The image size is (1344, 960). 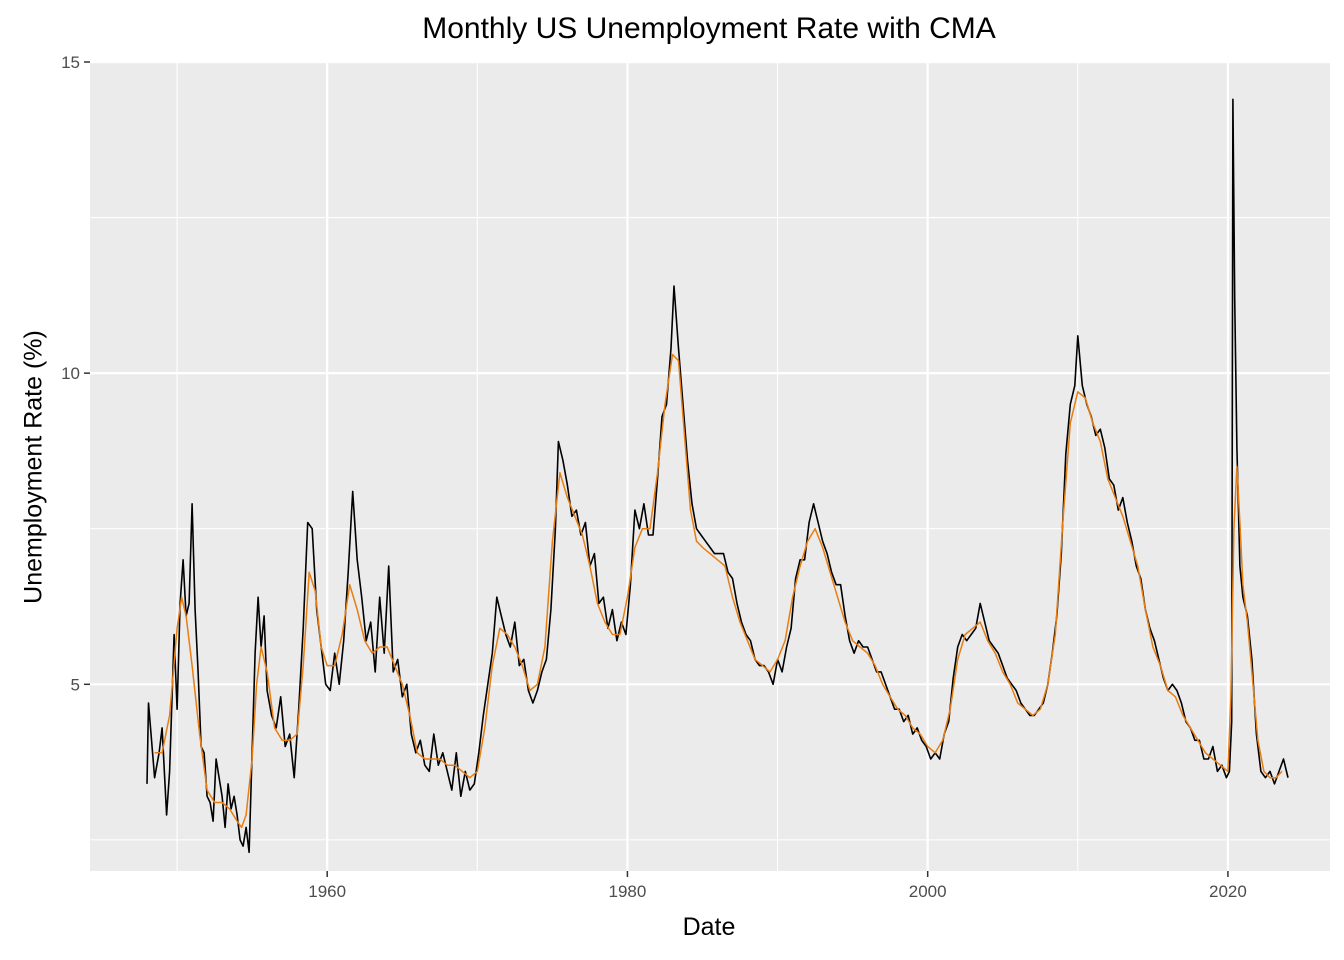 What do you see at coordinates (928, 891) in the screenshot?
I see `x-tick-label: 2000` at bounding box center [928, 891].